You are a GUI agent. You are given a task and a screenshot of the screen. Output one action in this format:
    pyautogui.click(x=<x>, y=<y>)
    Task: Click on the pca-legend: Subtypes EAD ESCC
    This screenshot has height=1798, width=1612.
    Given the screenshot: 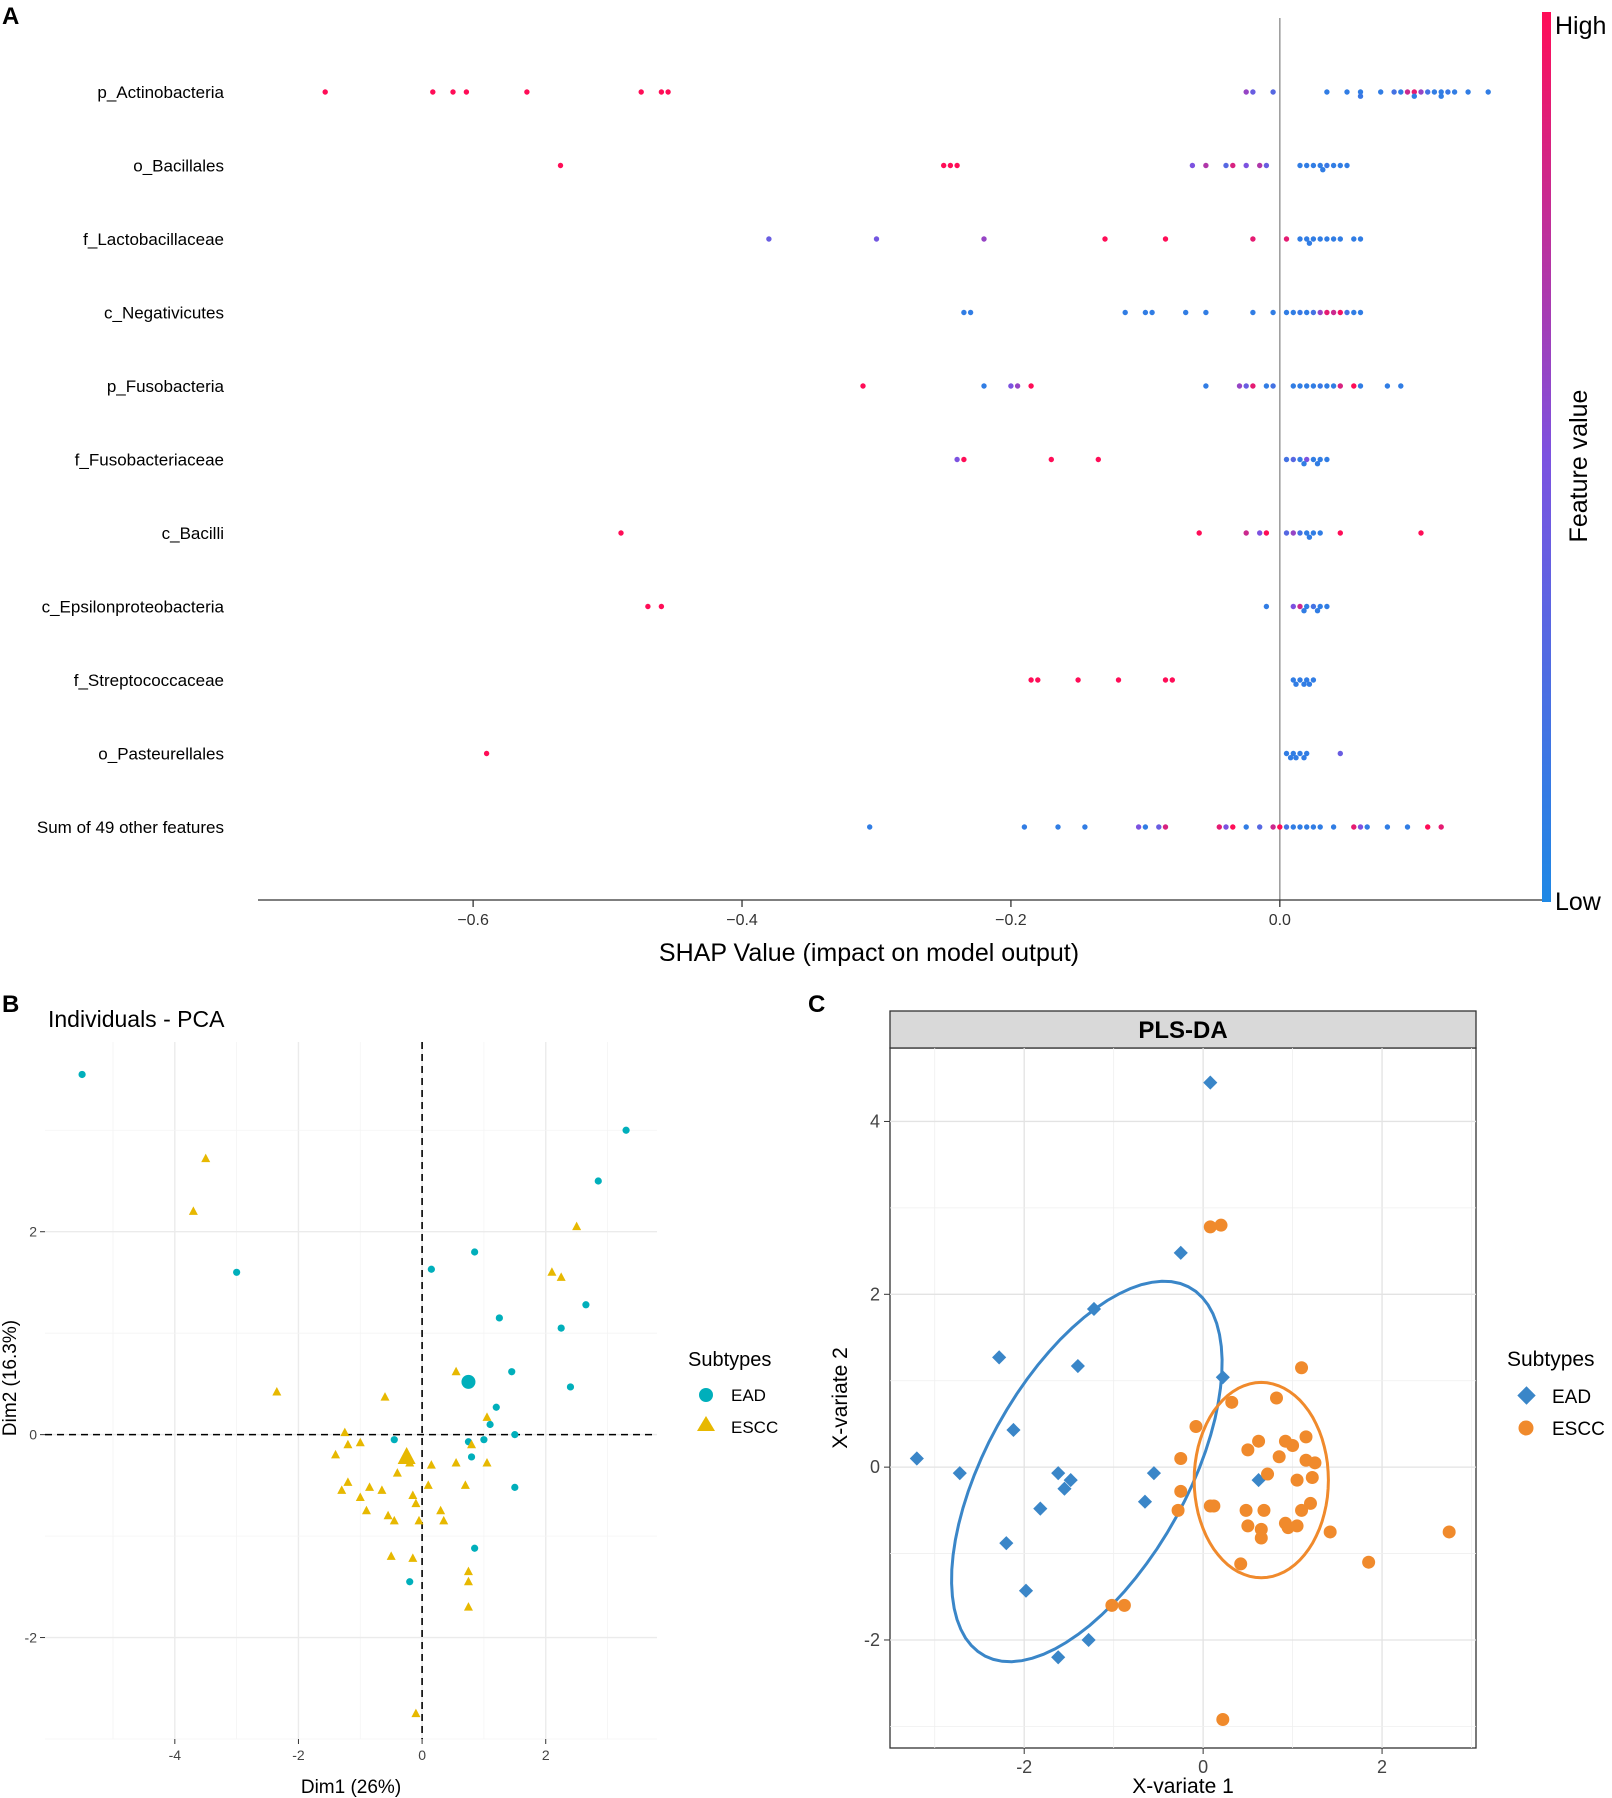 What is the action you would take?
    pyautogui.click(x=733, y=1393)
    